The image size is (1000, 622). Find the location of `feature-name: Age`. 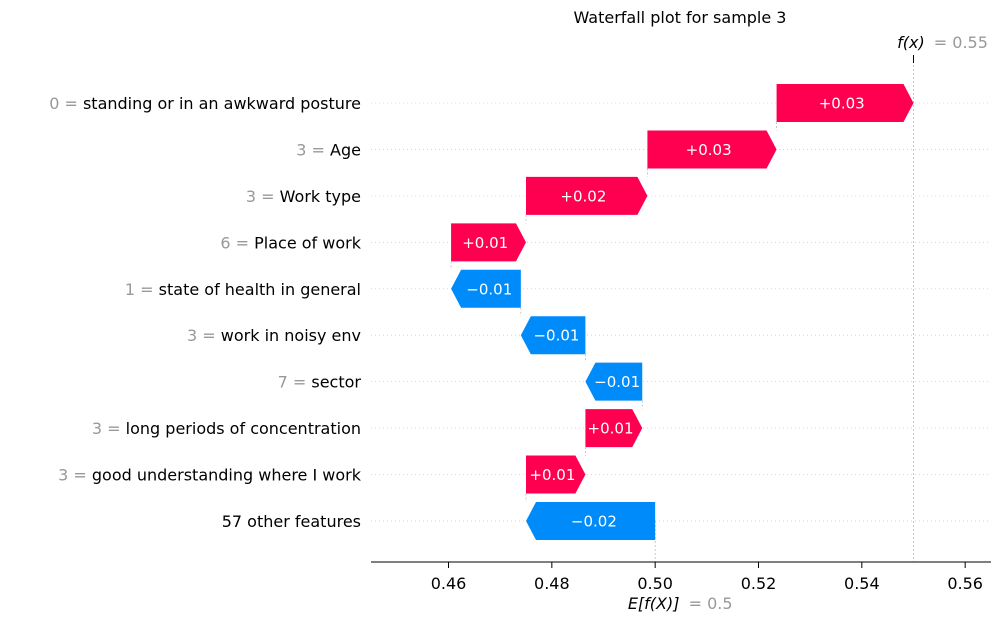

feature-name: Age is located at coordinates (345, 149).